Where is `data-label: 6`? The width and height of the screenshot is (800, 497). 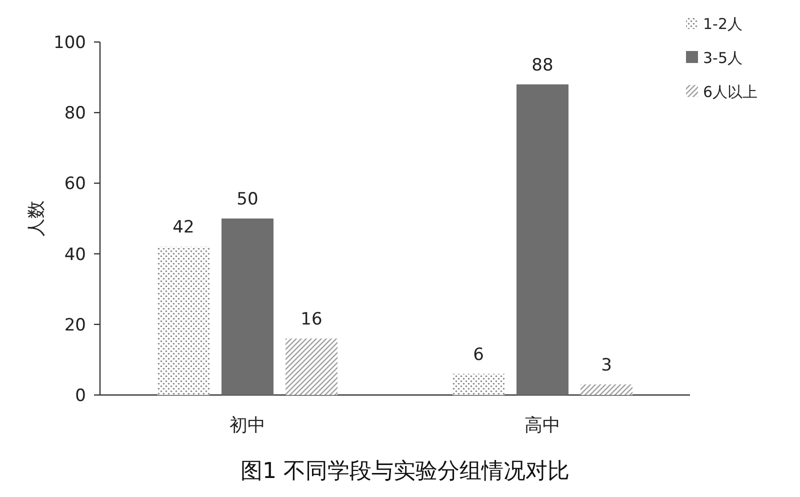
data-label: 6 is located at coordinates (478, 354).